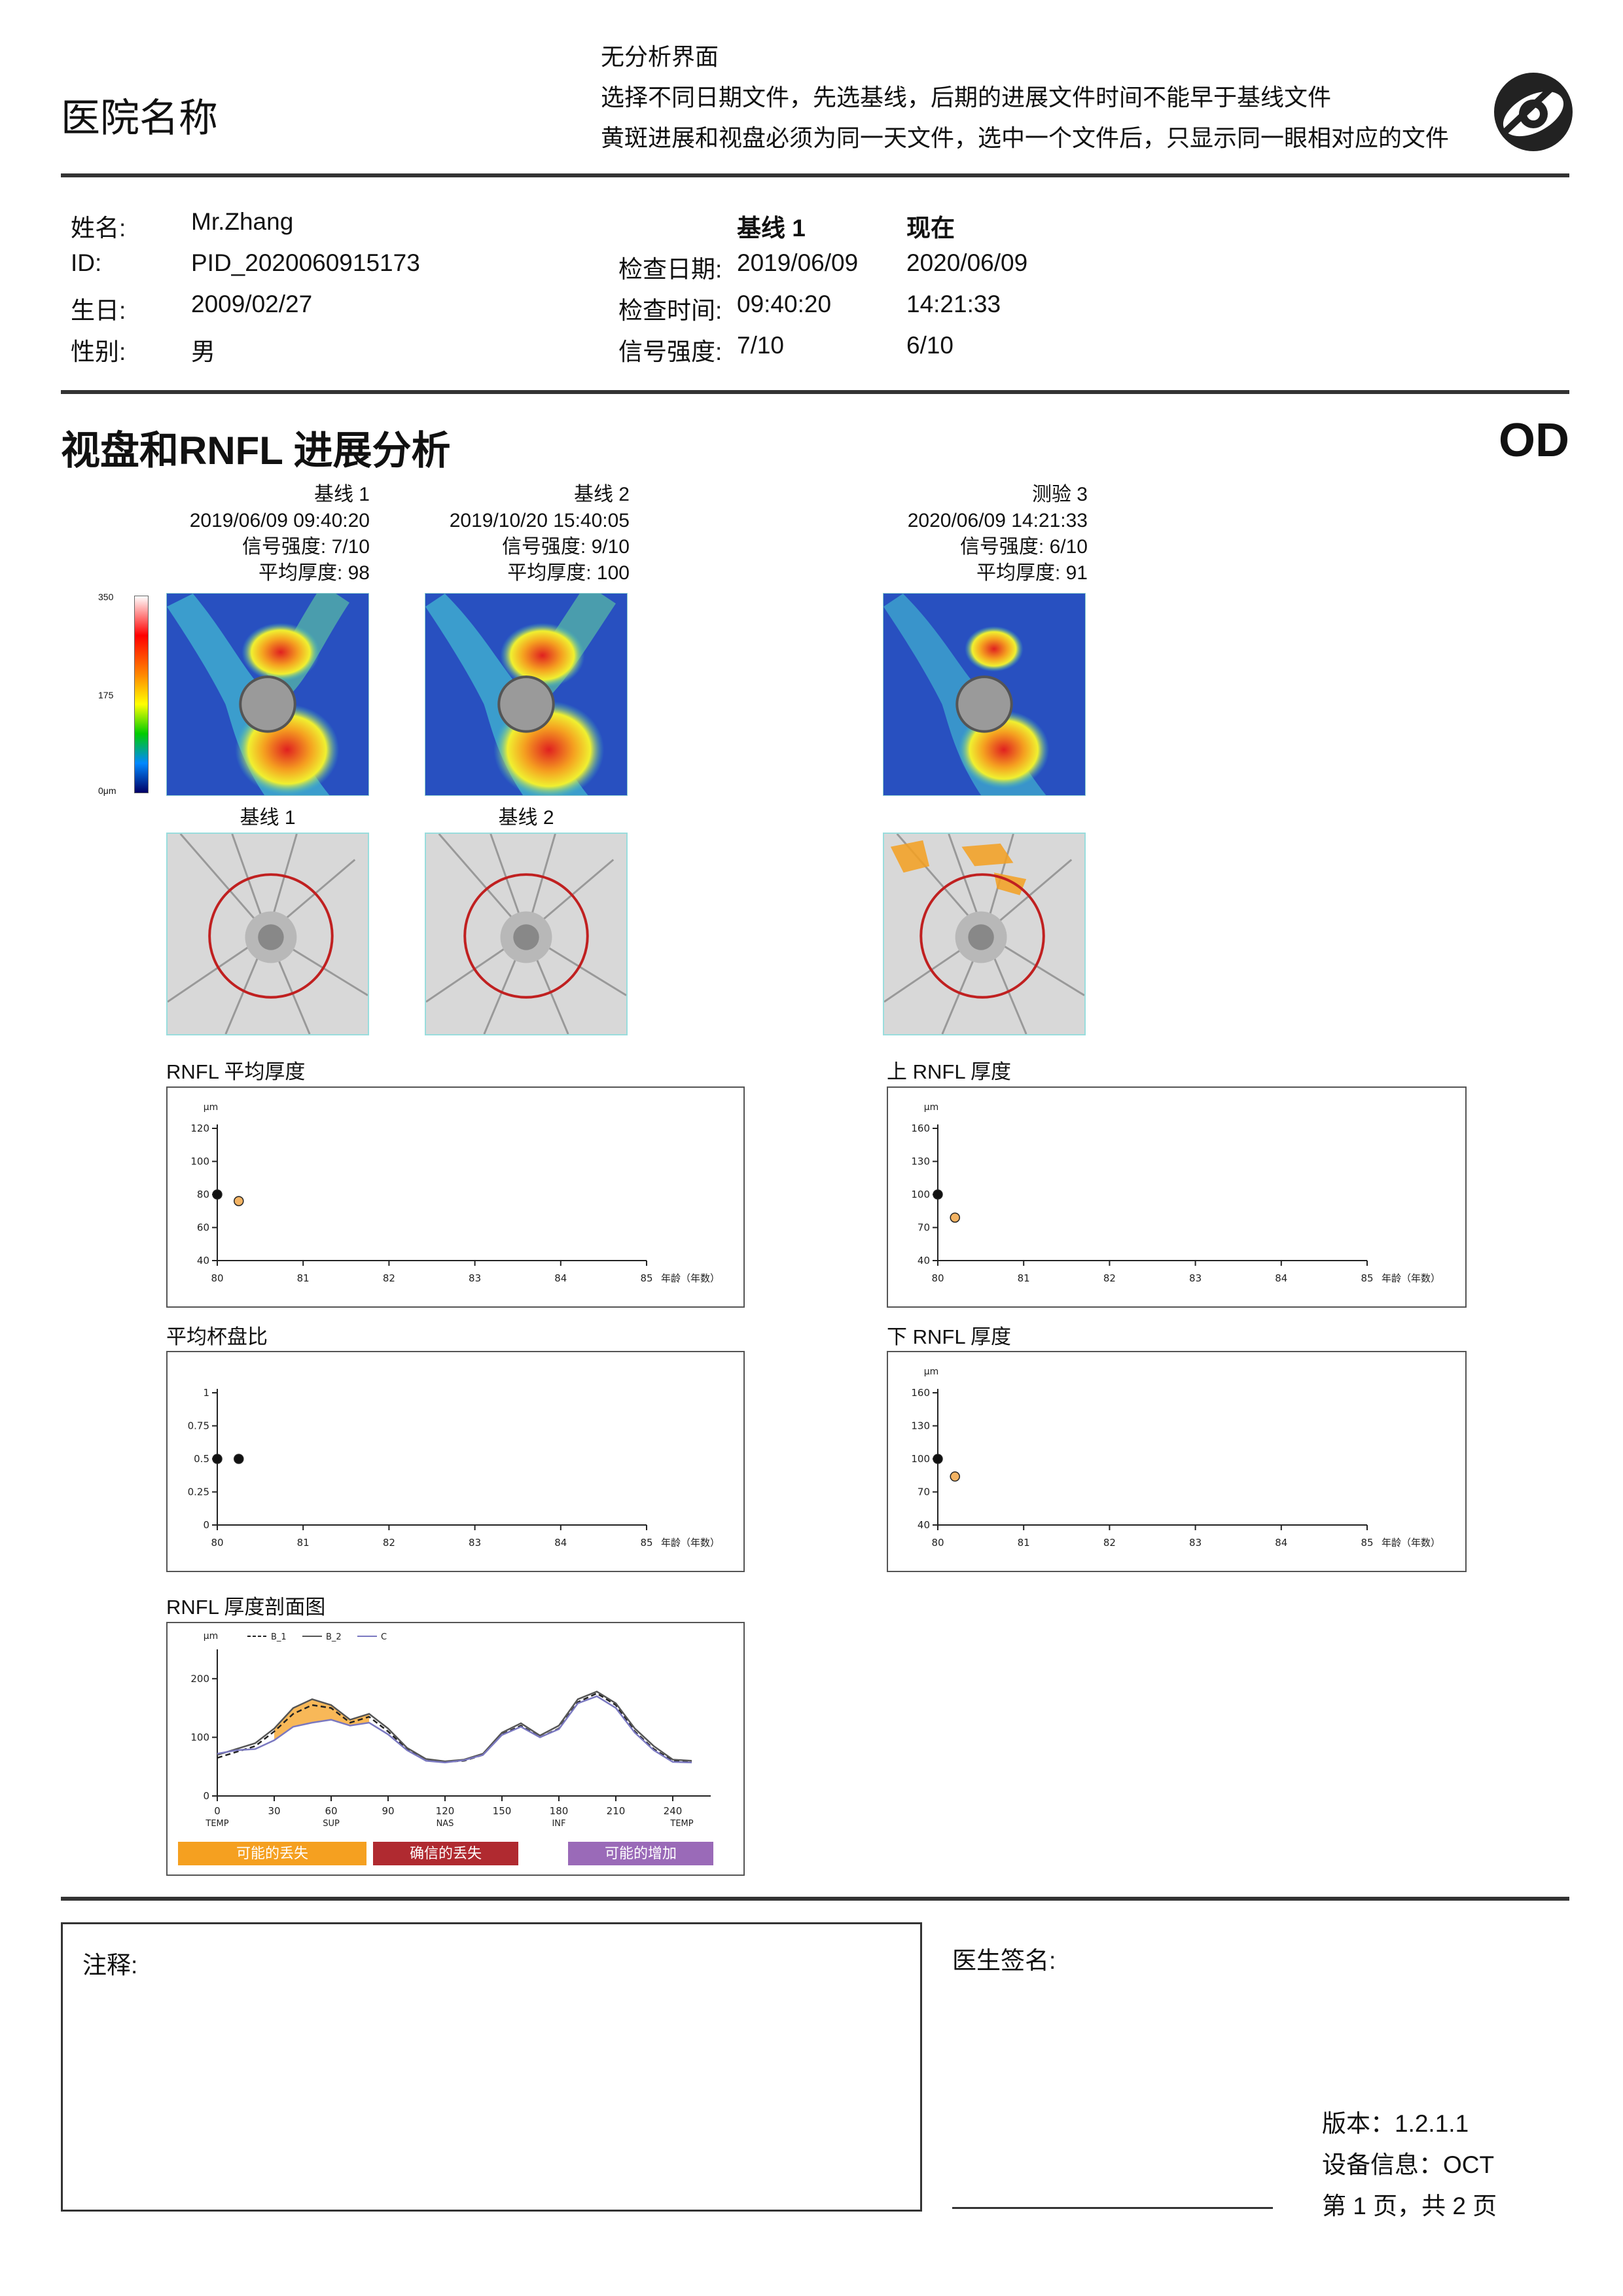 This screenshot has width=1623, height=2296. I want to click on patient-sex: 男, so click(203, 351).